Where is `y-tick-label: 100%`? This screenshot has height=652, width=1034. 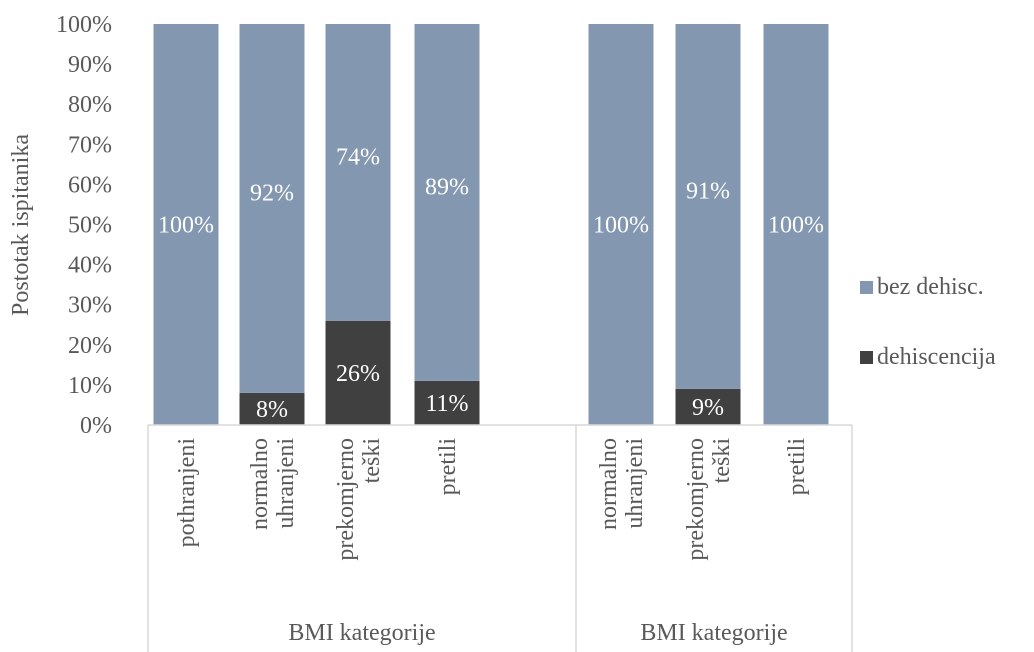
y-tick-label: 100% is located at coordinates (84, 25).